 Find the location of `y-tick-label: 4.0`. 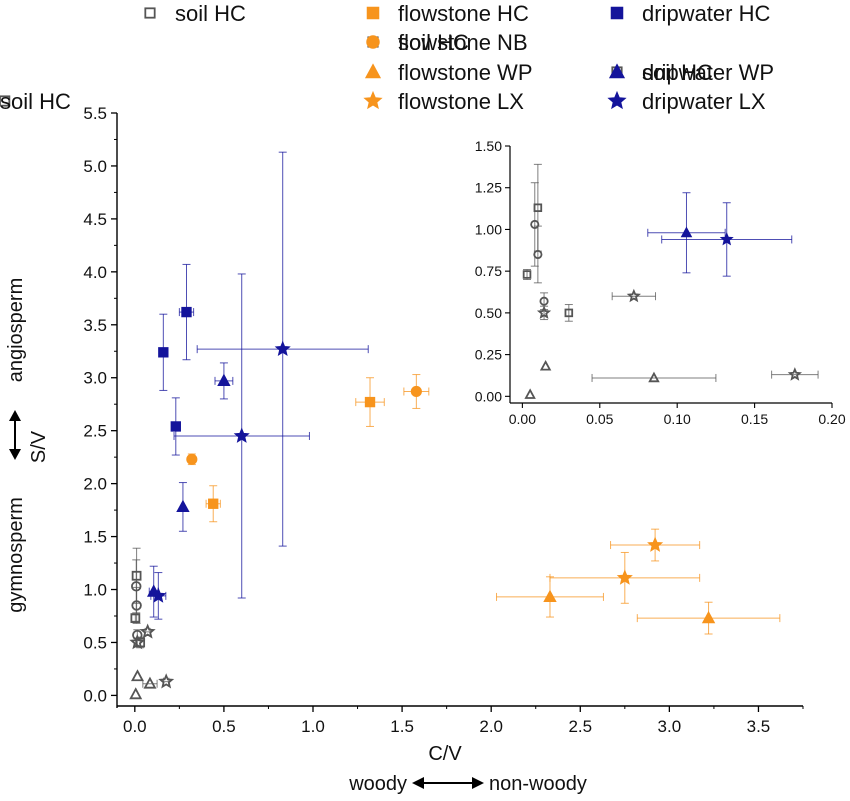

y-tick-label: 4.0 is located at coordinates (95, 272).